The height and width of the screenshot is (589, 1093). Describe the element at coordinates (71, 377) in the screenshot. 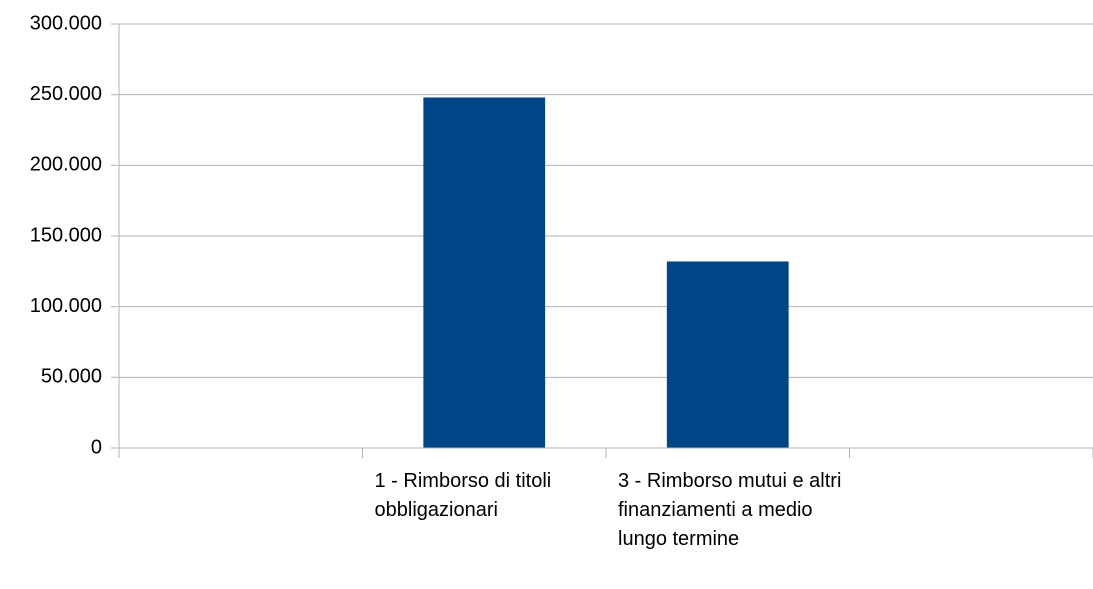

I see `y-tick-label: 50.000` at that location.